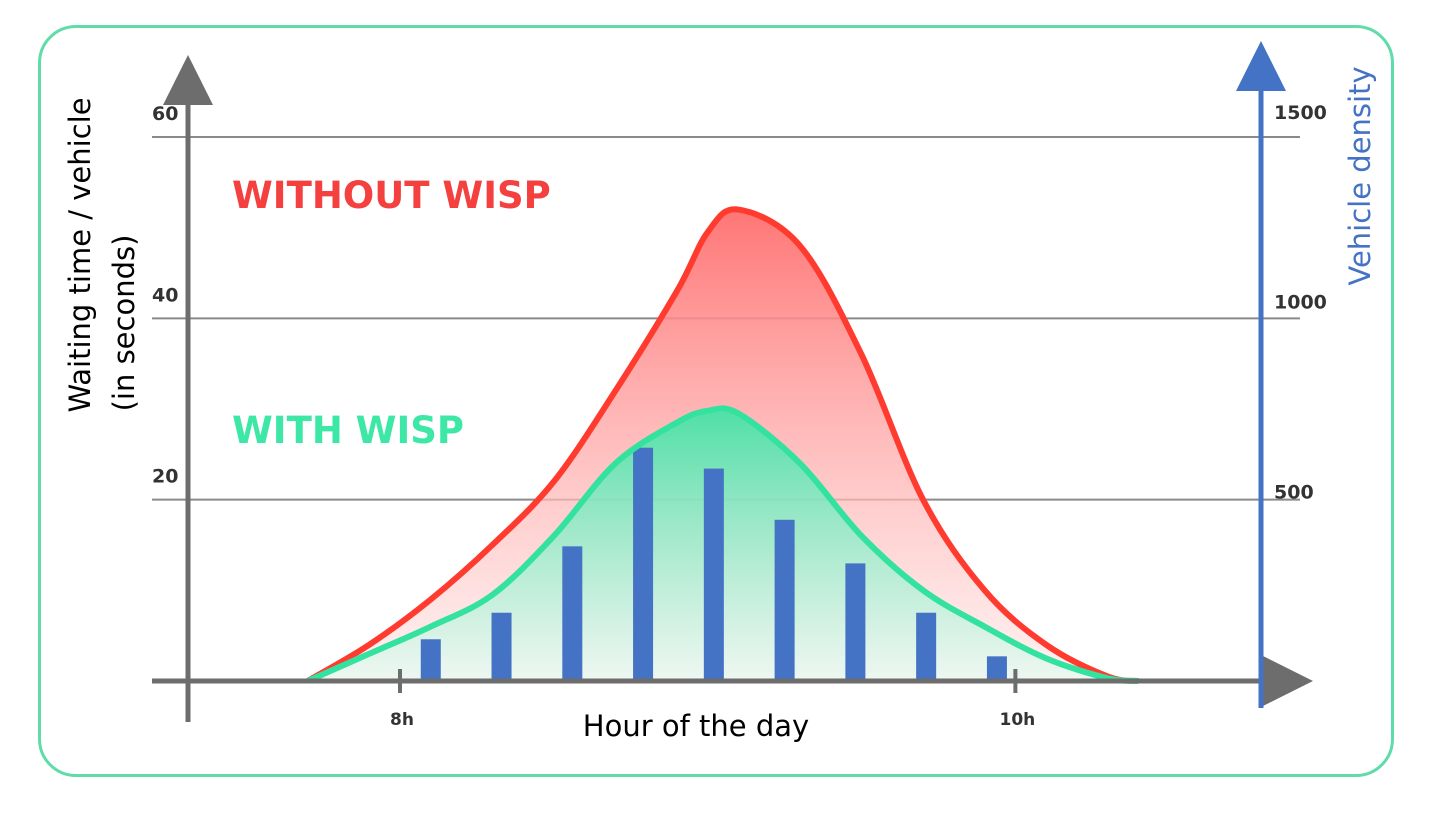 The height and width of the screenshot is (814, 1434). What do you see at coordinates (165, 295) in the screenshot?
I see `y-tick-label: 40` at bounding box center [165, 295].